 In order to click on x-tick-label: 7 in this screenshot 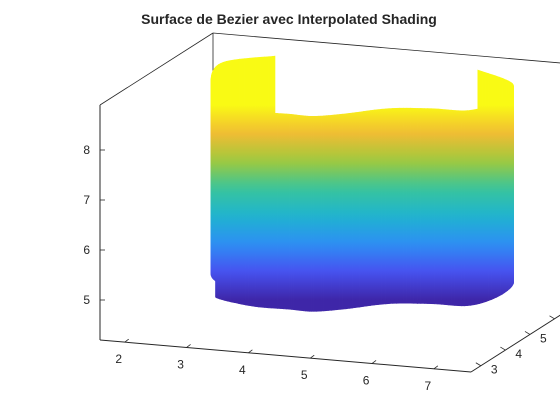, I will do `click(428, 386)`.